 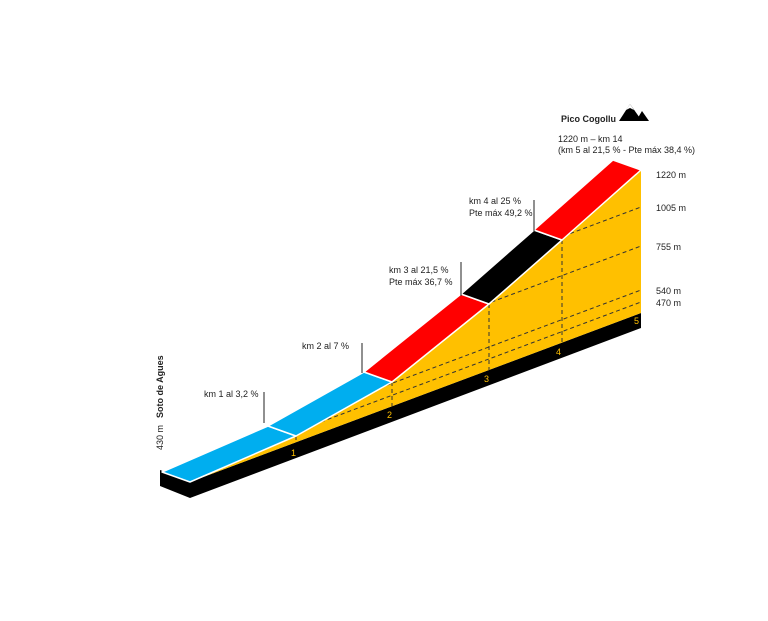 I want to click on base-left-face, so click(x=175, y=484).